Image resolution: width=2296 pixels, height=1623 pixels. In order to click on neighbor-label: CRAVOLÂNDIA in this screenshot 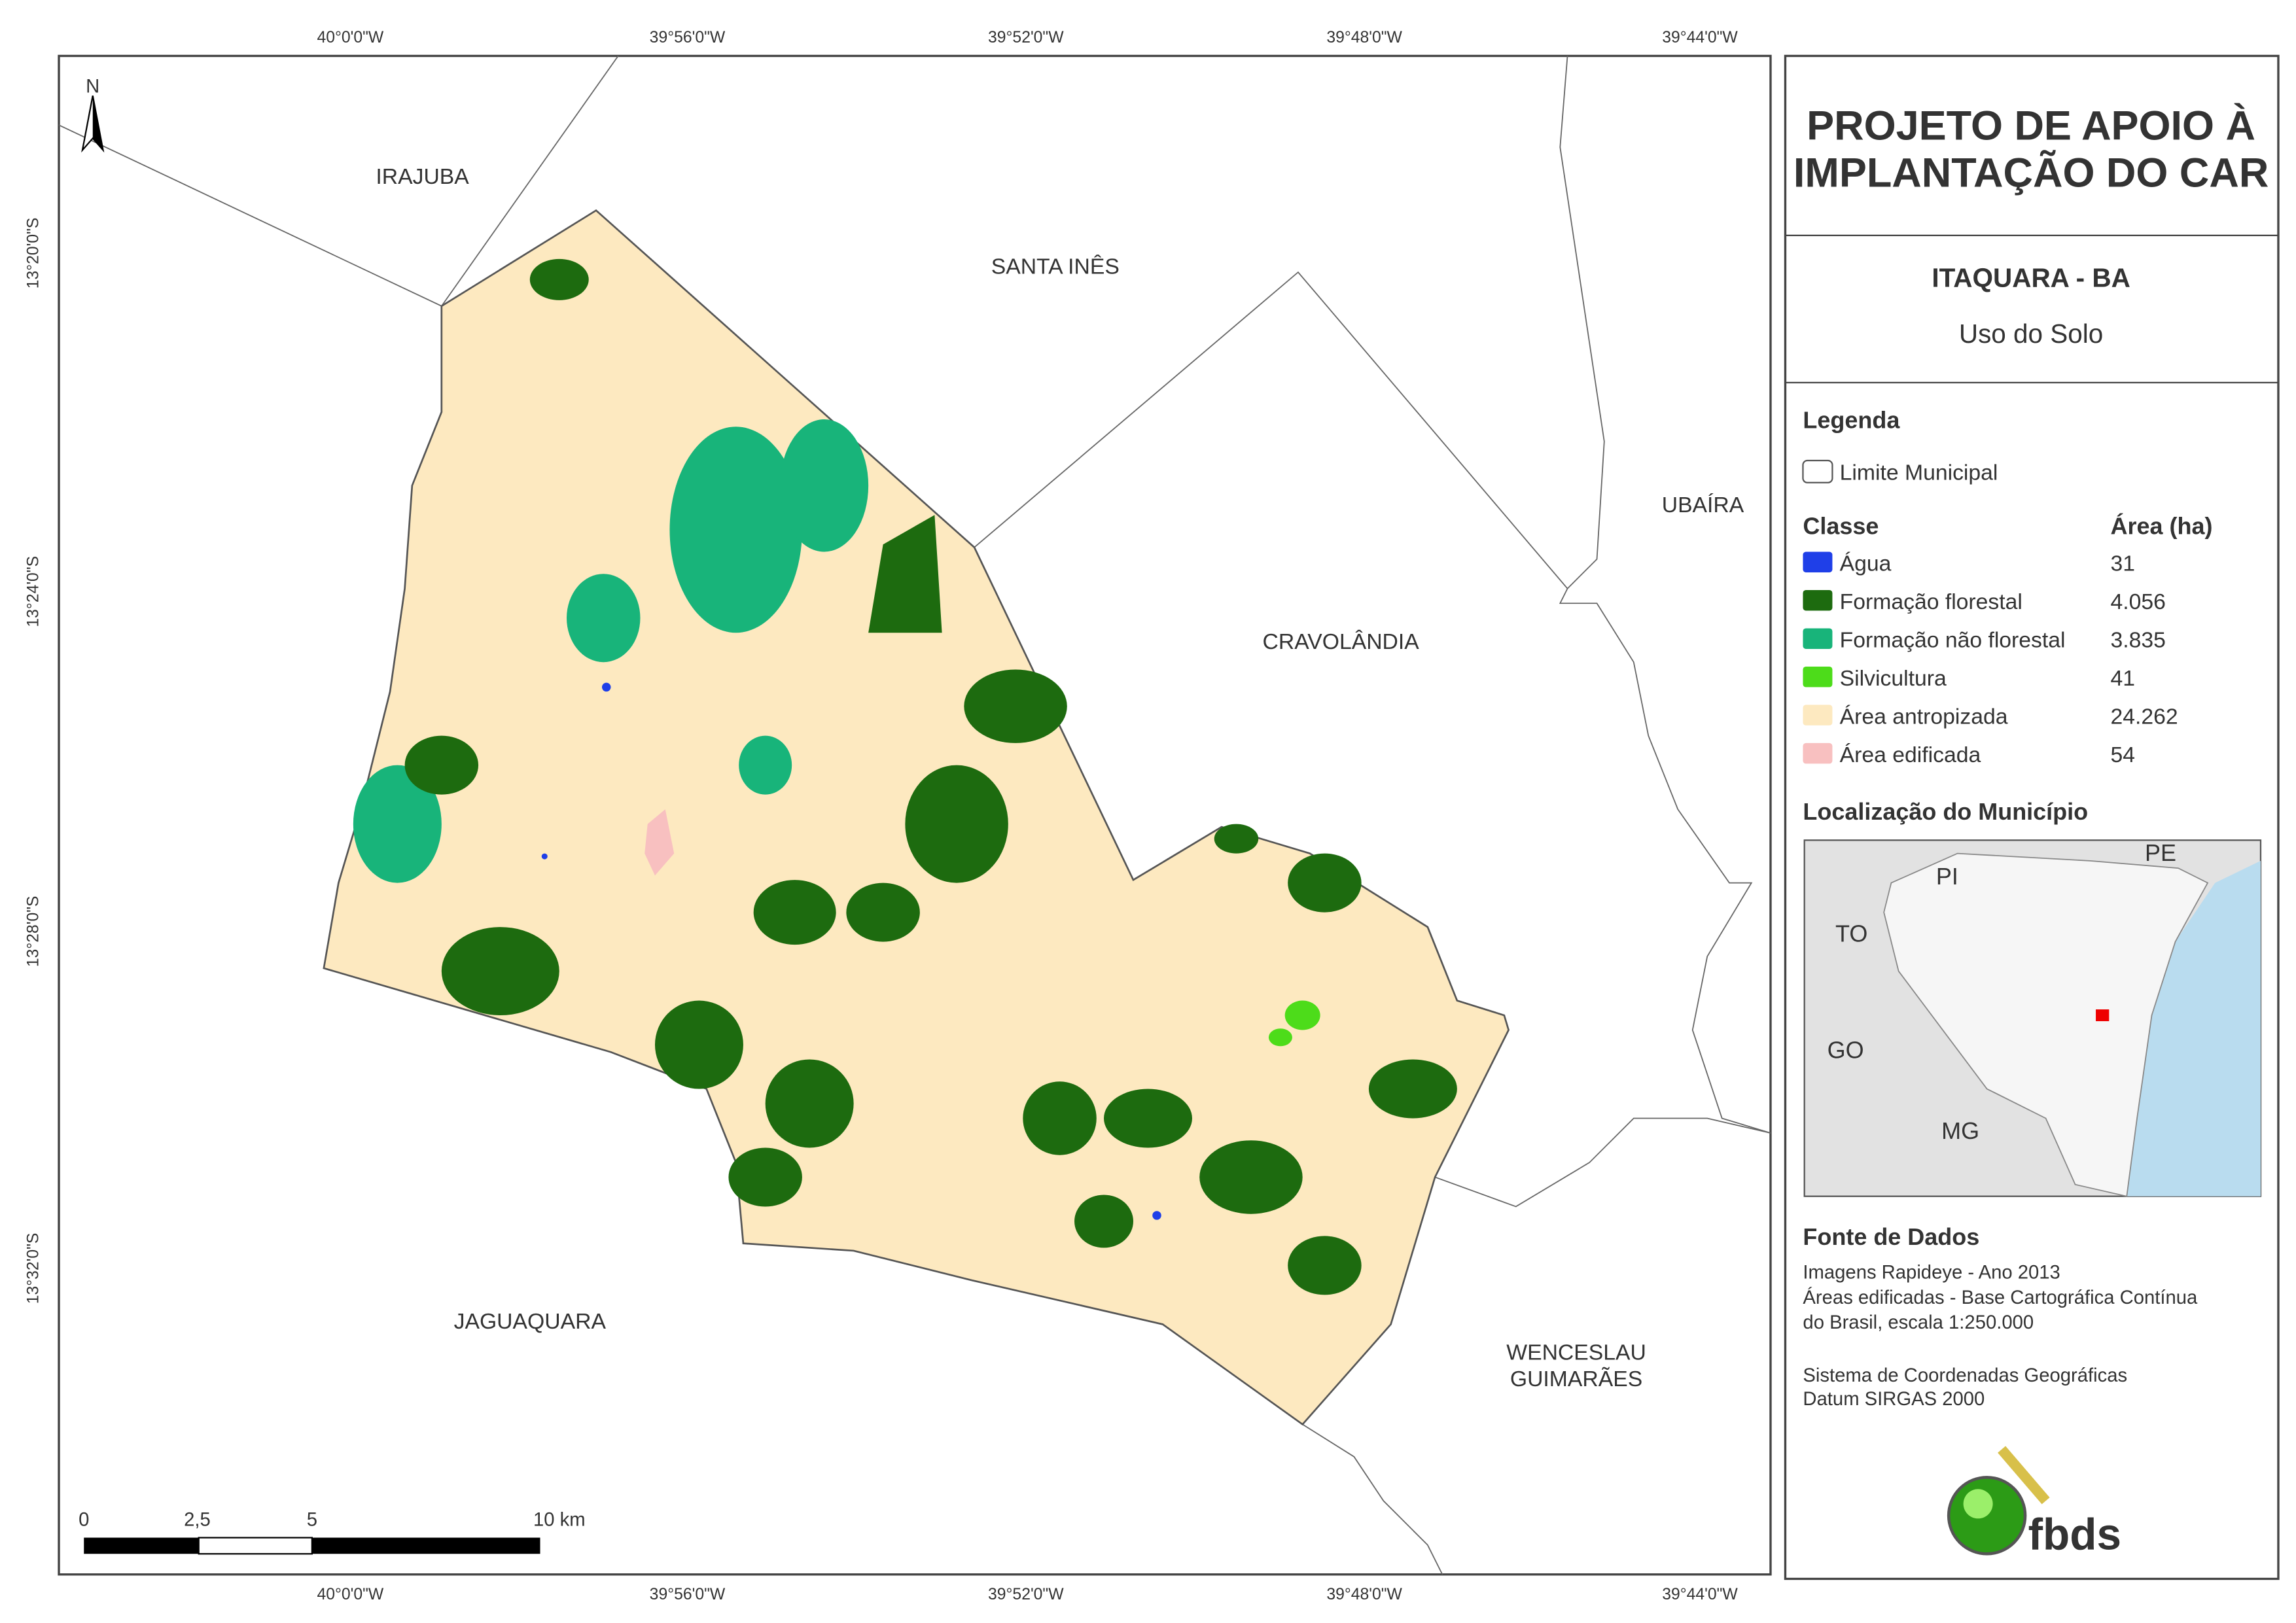, I will do `click(1341, 641)`.